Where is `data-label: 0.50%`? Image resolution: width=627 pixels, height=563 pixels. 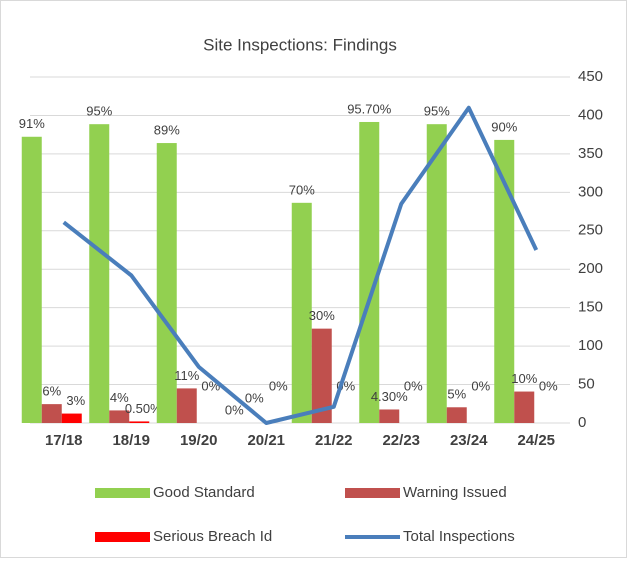 data-label: 0.50% is located at coordinates (143, 408).